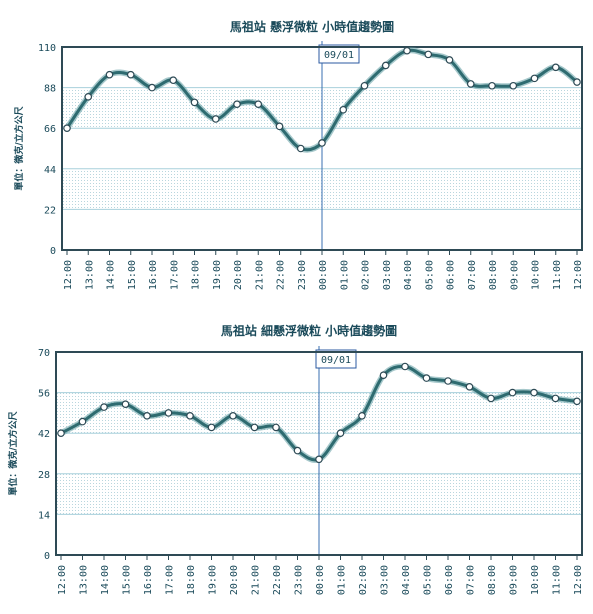  What do you see at coordinates (44, 394) in the screenshot?
I see `y-tick-label: 56` at bounding box center [44, 394].